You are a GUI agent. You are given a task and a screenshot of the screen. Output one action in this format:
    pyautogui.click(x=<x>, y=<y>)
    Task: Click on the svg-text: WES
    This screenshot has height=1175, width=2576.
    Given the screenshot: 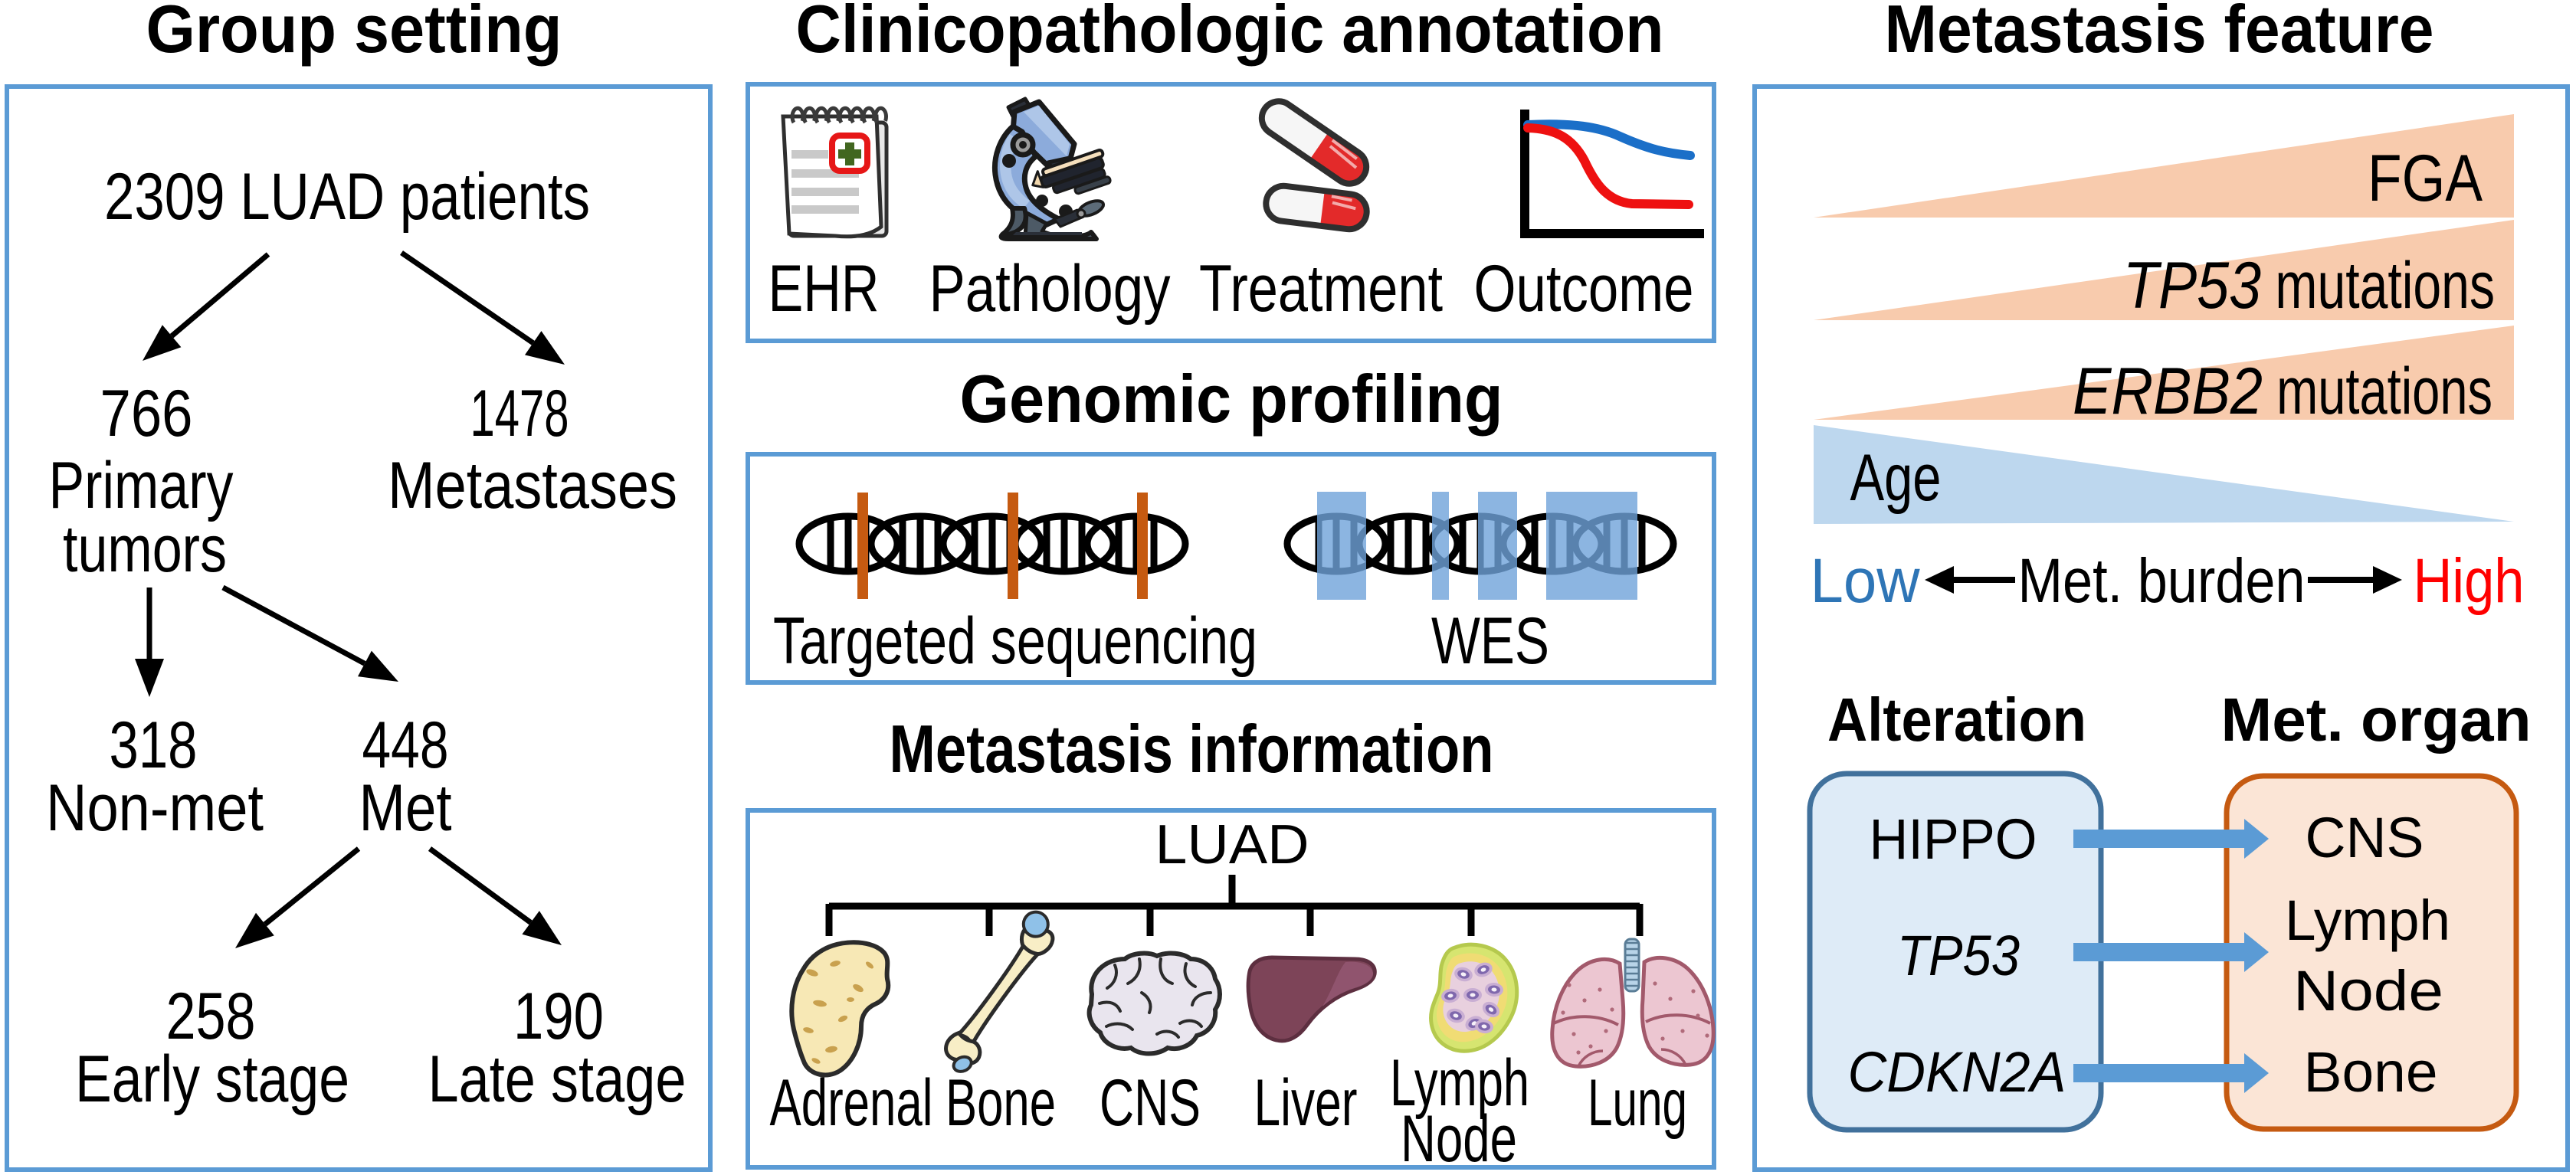 What is the action you would take?
    pyautogui.click(x=1490, y=641)
    